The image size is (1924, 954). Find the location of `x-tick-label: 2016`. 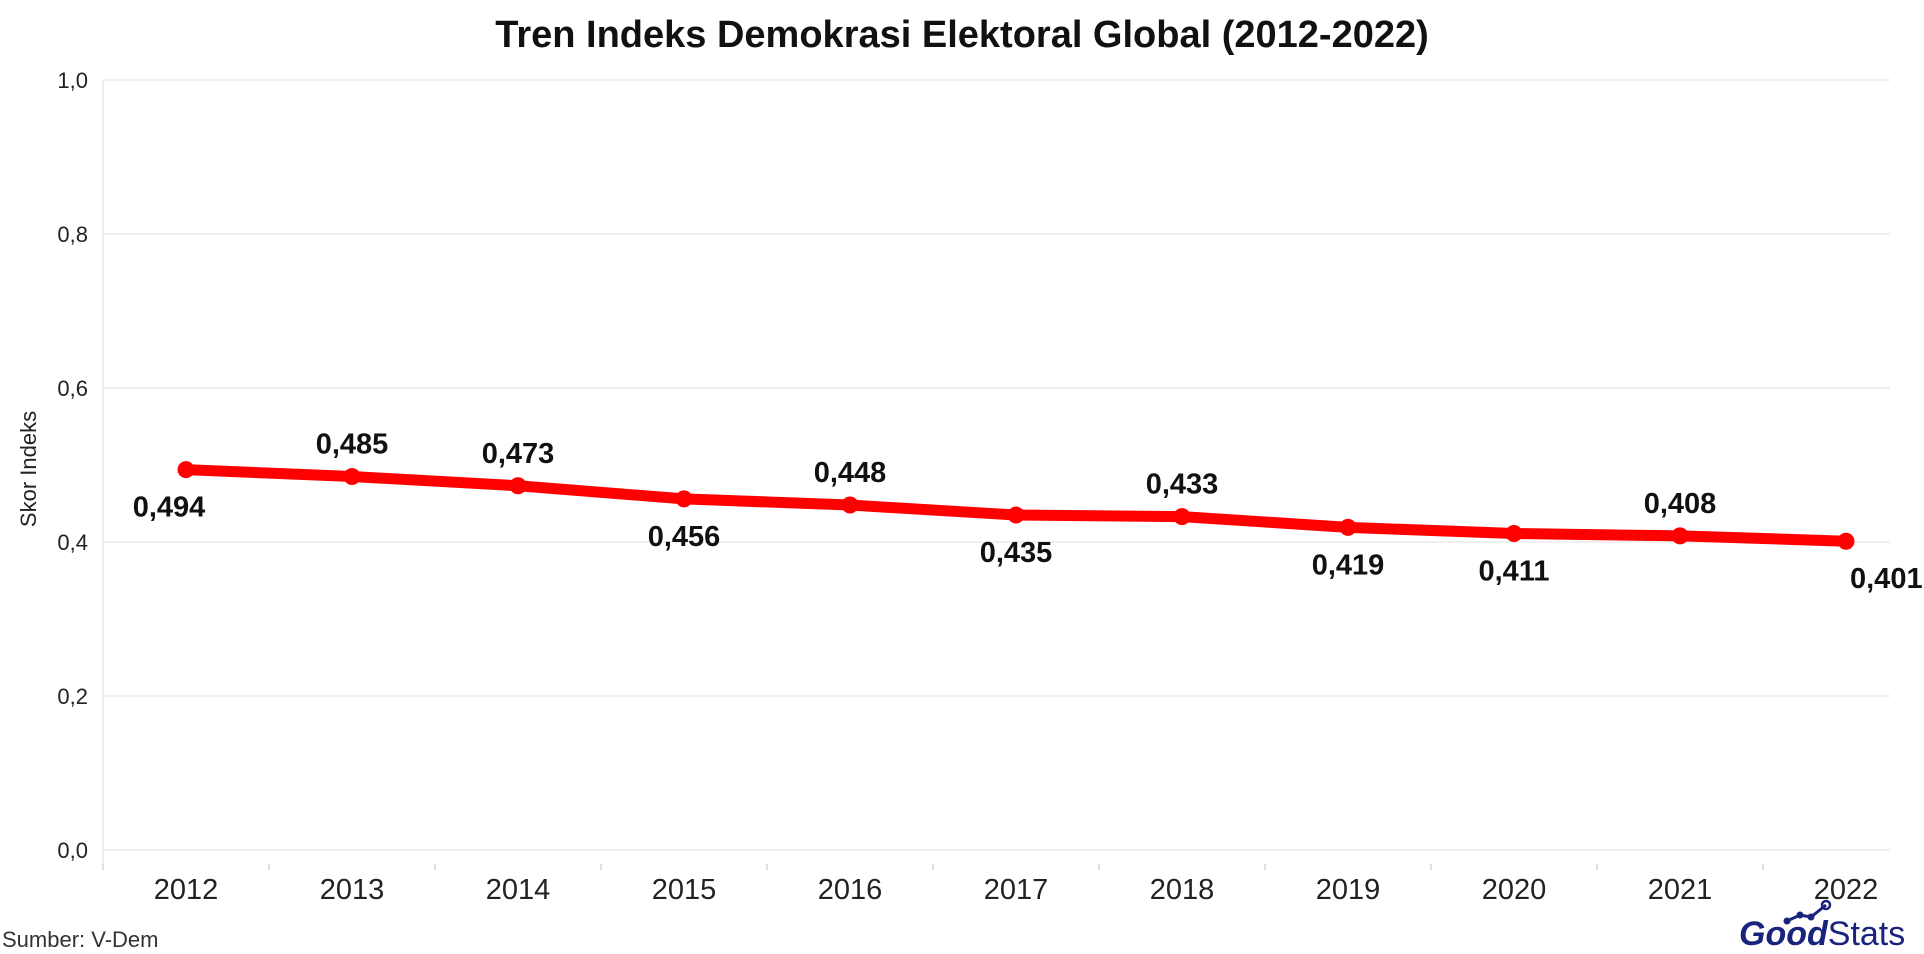

x-tick-label: 2016 is located at coordinates (850, 890).